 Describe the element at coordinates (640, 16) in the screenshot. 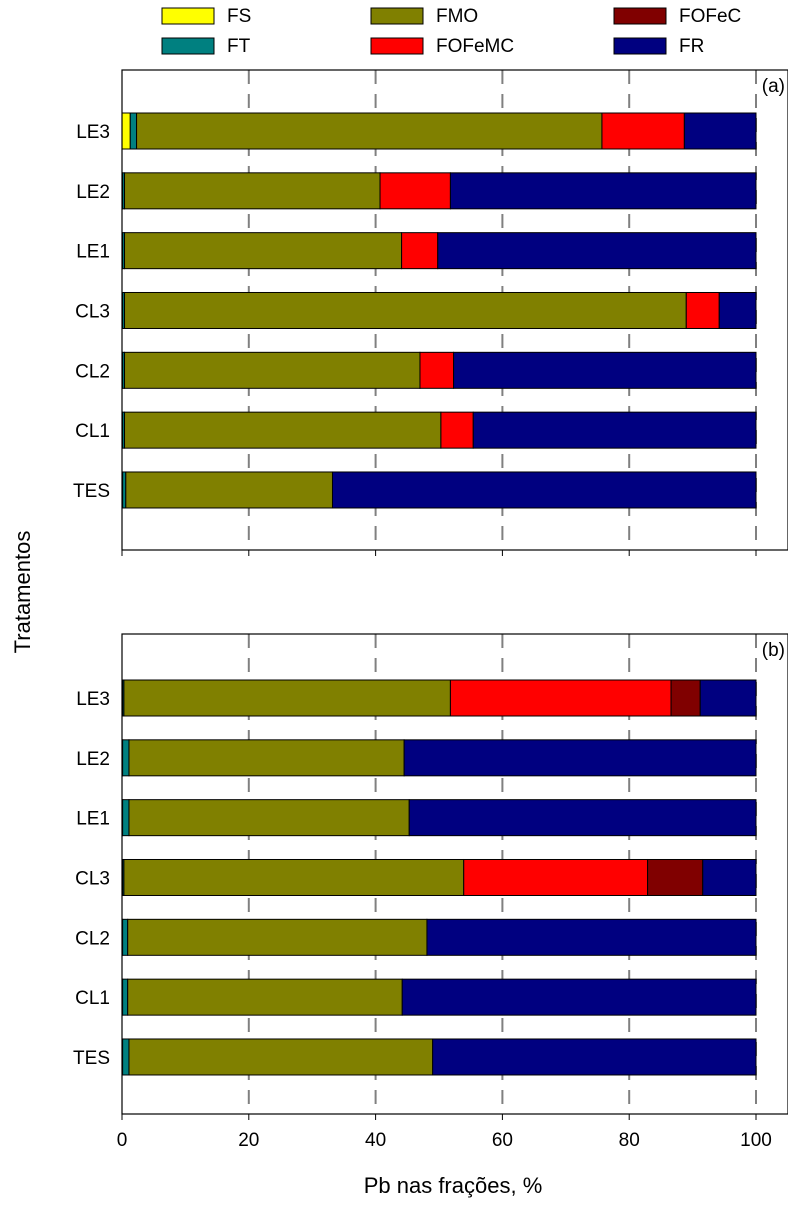

I see `legend-swatch-fofec` at that location.